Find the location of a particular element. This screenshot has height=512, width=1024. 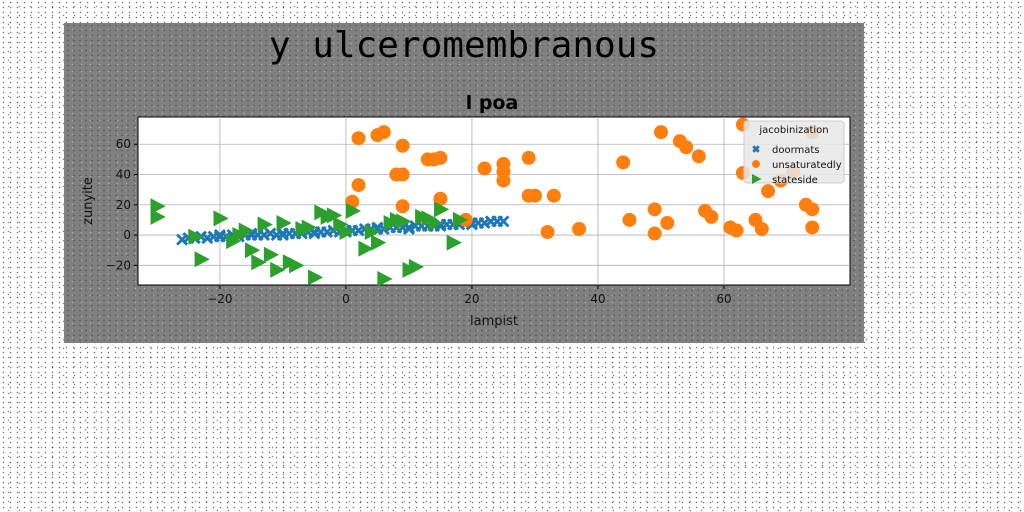

legend-label: doormats is located at coordinates (796, 150).